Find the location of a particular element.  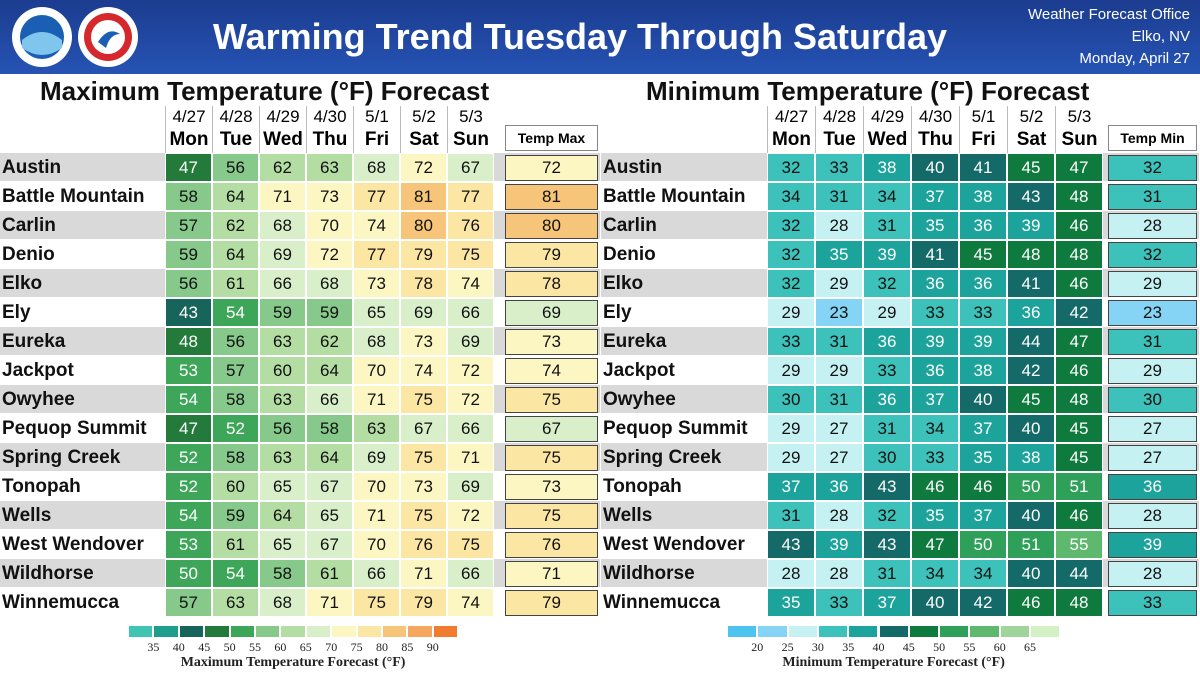

temp-cell: 72 is located at coordinates (470, 399).